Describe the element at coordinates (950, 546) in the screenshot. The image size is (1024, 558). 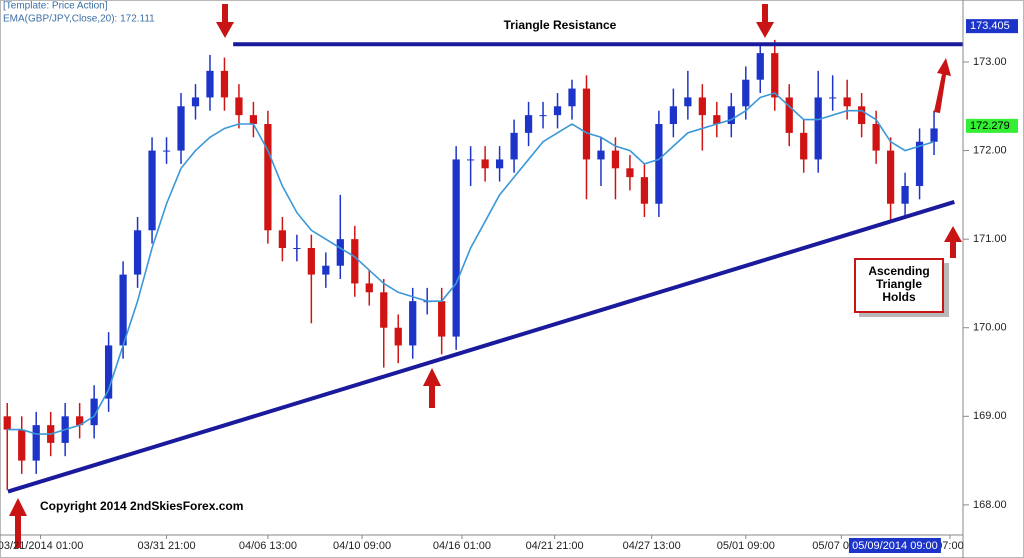
I see `x-tick-label: 07:00` at that location.